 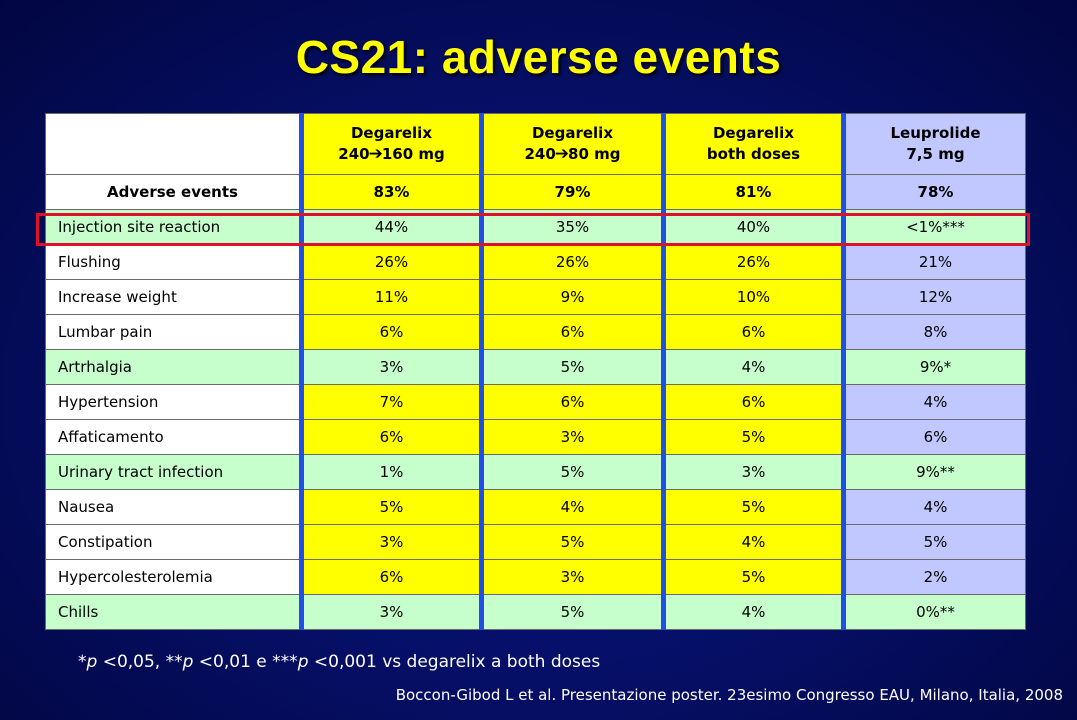 I want to click on cell-value: 8%, so click(x=933, y=332).